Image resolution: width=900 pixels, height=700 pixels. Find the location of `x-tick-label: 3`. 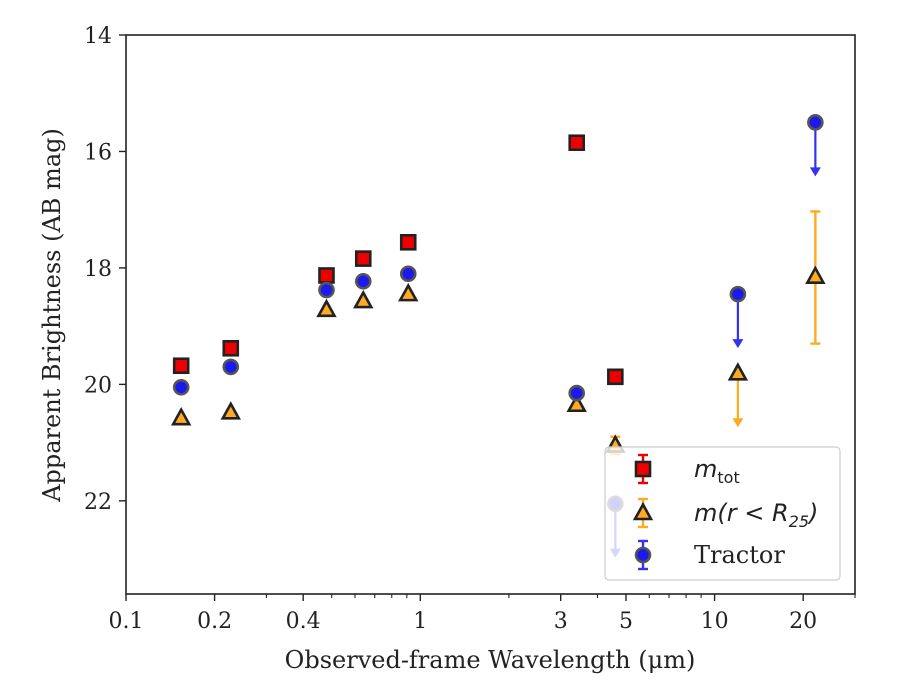

x-tick-label: 3 is located at coordinates (561, 621).